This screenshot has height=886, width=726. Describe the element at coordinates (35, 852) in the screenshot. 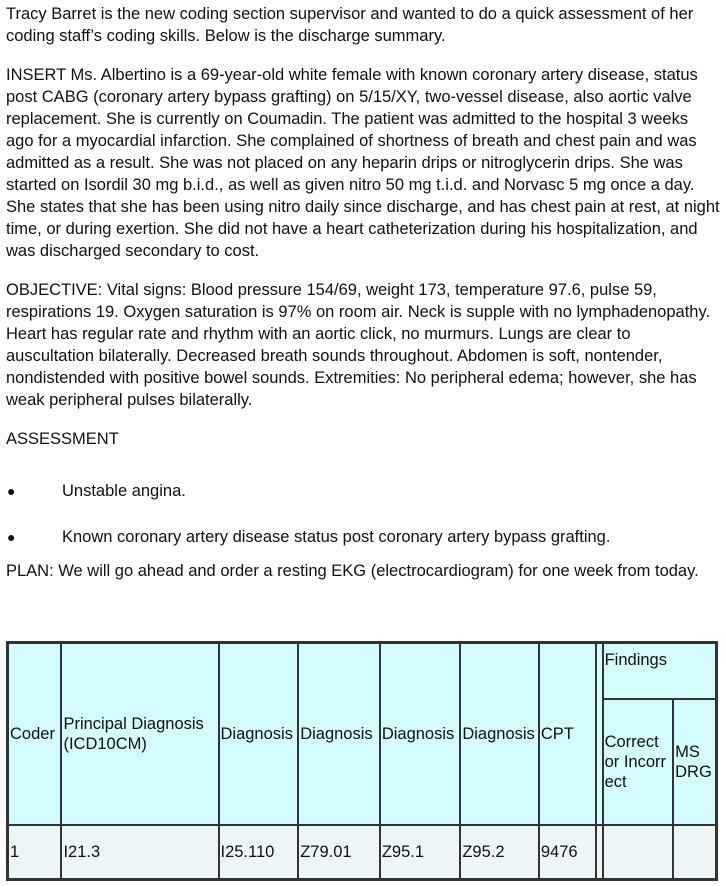

I see `cell-coder: 1` at that location.